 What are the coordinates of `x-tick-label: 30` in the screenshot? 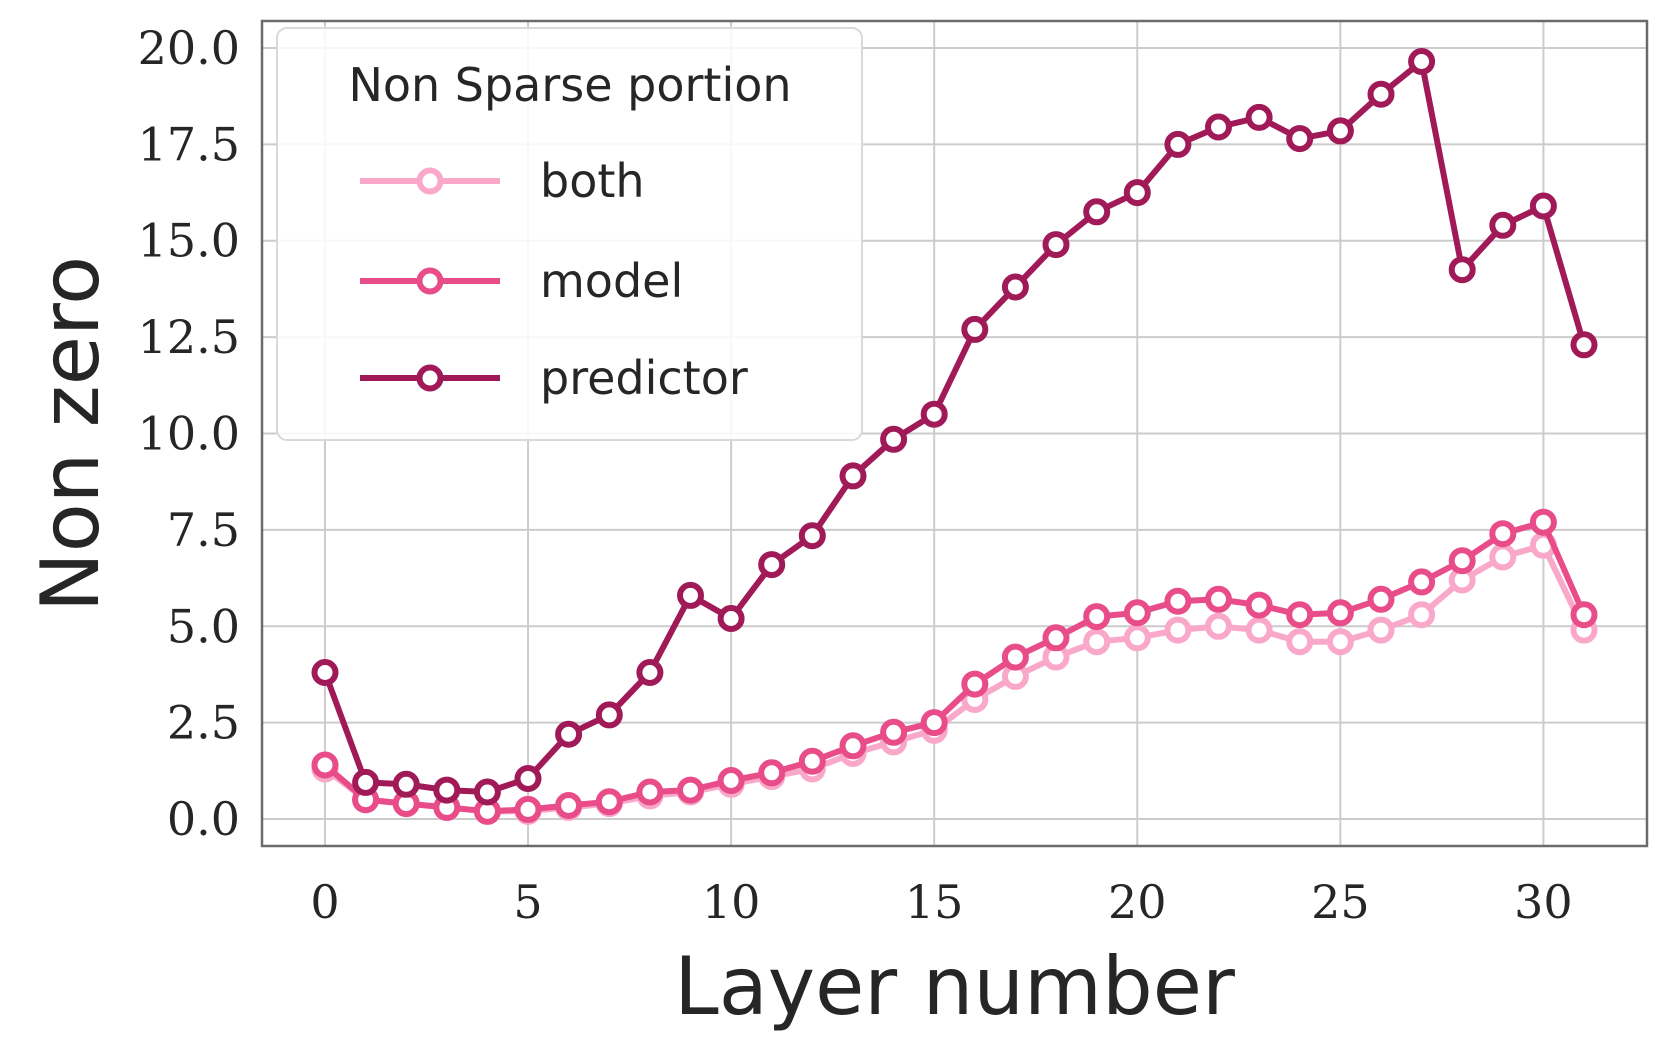 It's located at (1543, 902).